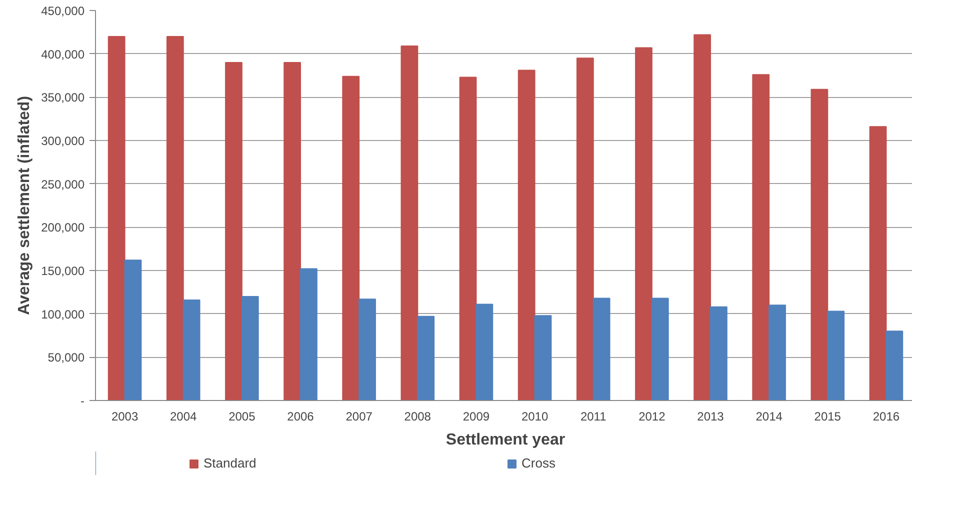 This screenshot has width=953, height=527. I want to click on x-tick-label: 2015, so click(828, 417).